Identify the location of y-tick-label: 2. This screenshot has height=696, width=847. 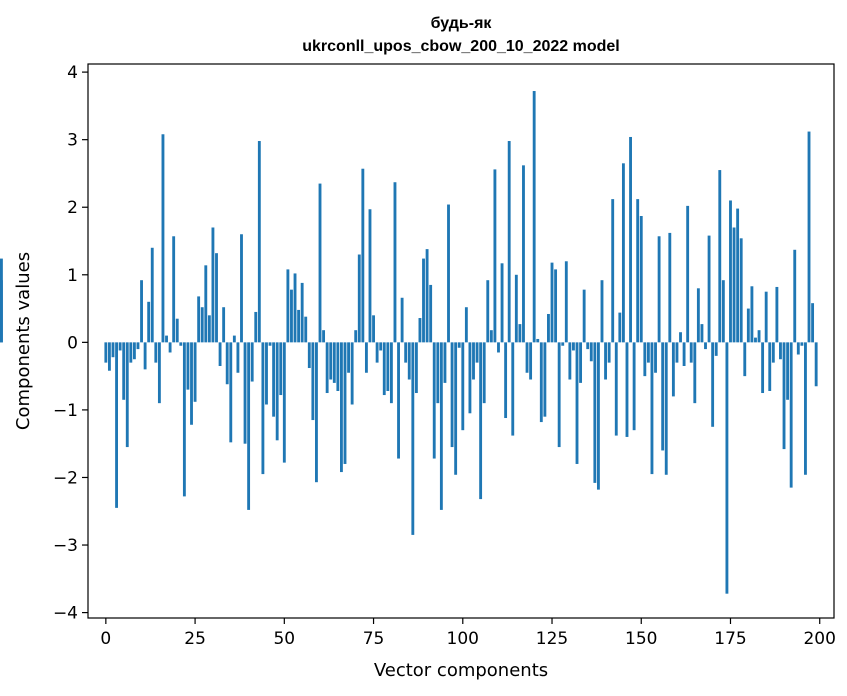
(72, 208).